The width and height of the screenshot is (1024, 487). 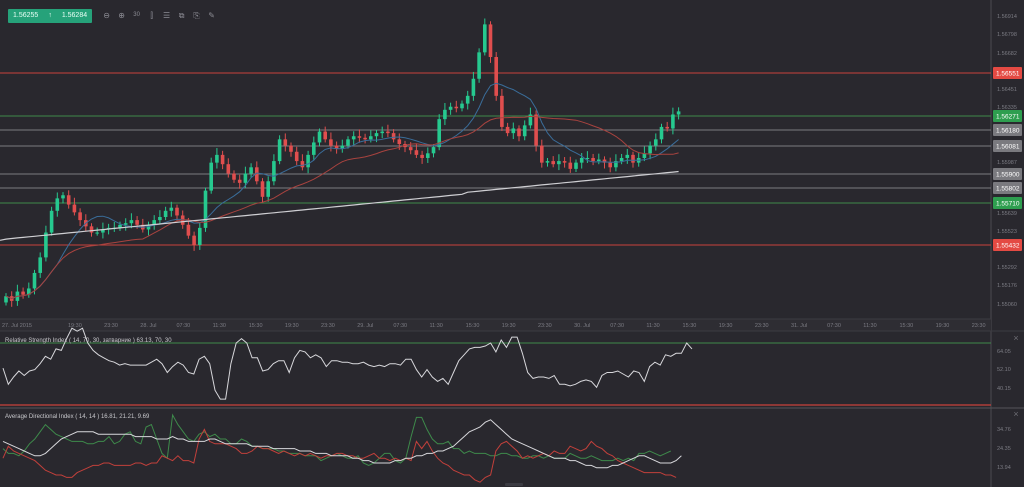 What do you see at coordinates (799, 326) in the screenshot?
I see `svg-text: 31. Jul` at bounding box center [799, 326].